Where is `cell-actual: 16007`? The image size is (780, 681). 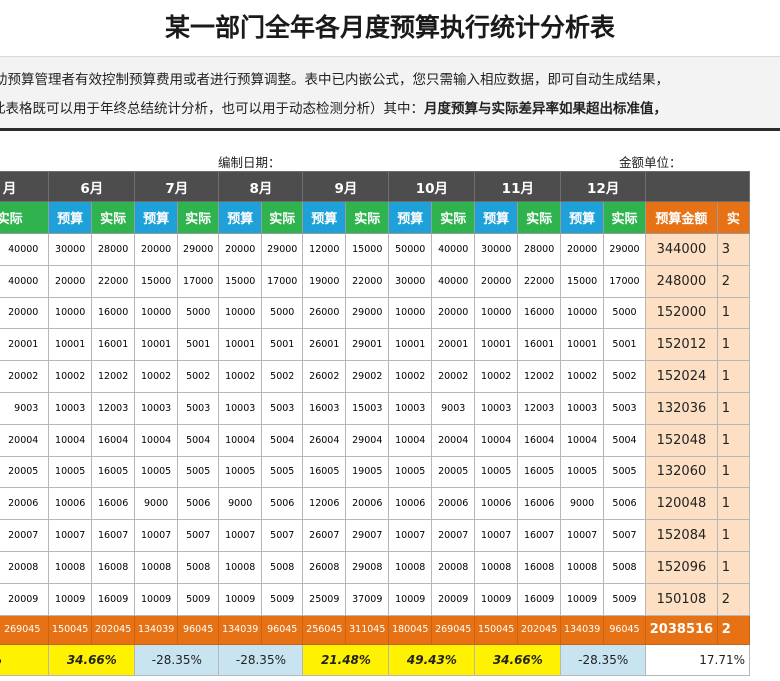
cell-actual: 16007 is located at coordinates (539, 535).